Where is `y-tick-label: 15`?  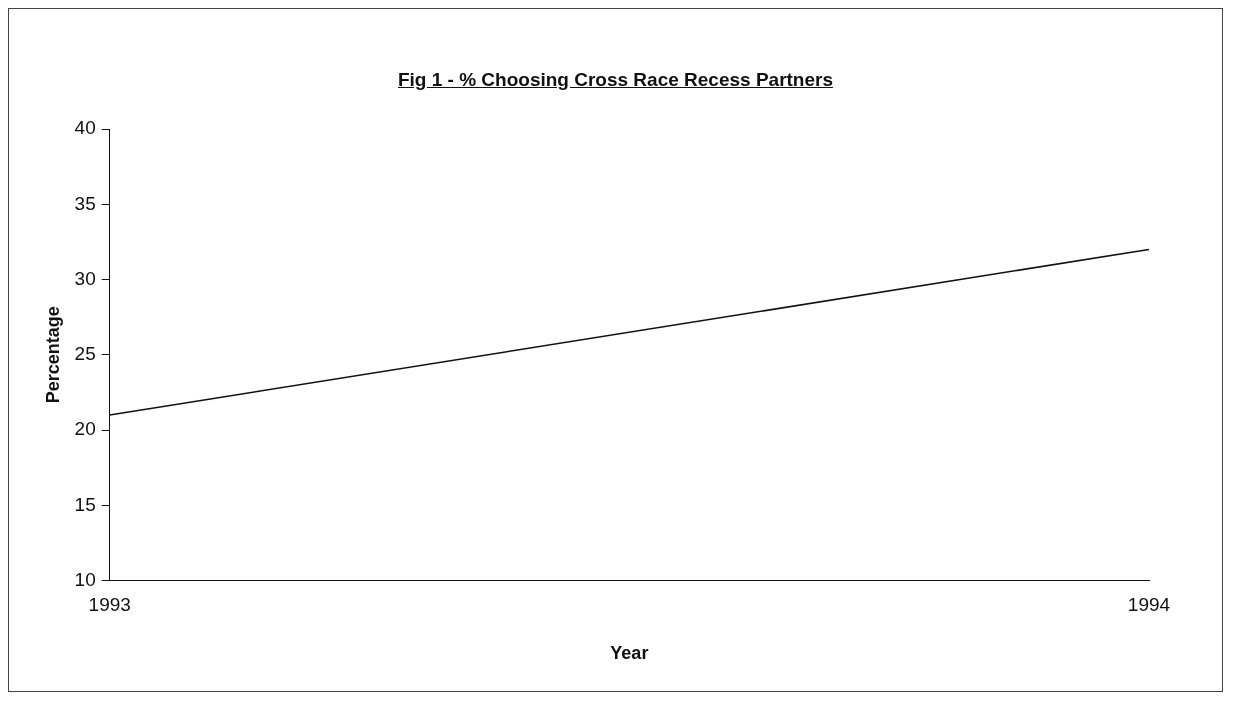 y-tick-label: 15 is located at coordinates (85, 504).